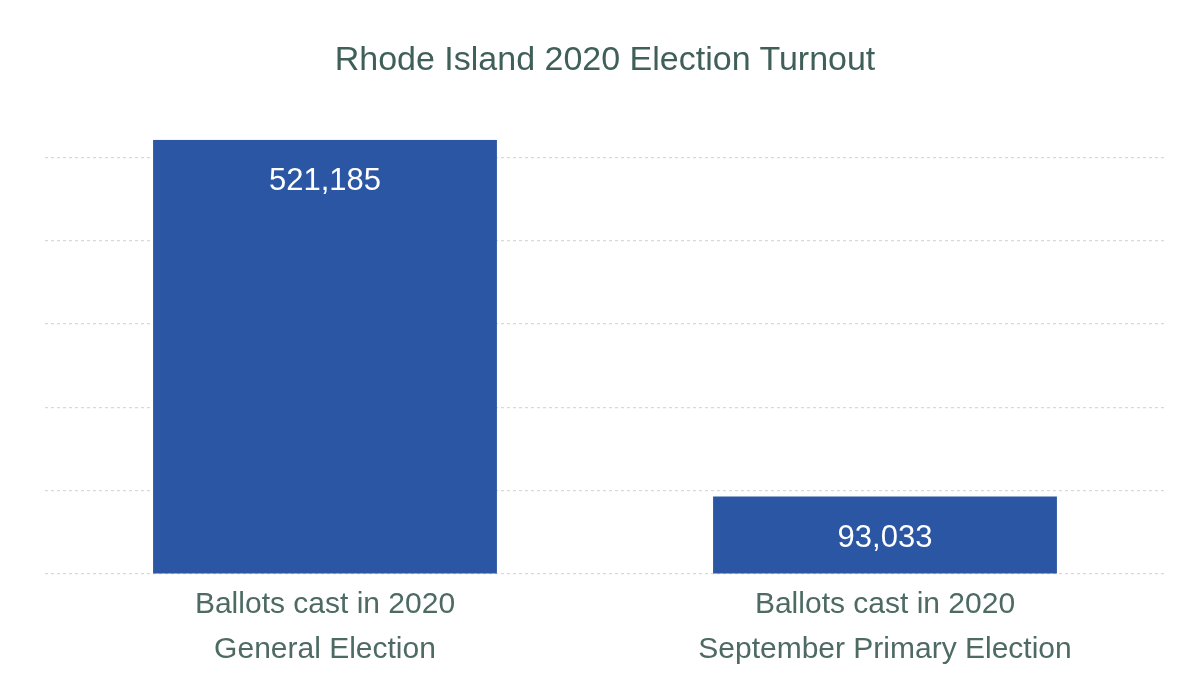 This screenshot has height=690, width=1188. Describe the element at coordinates (325, 180) in the screenshot. I see `data-label: 521,185` at that location.